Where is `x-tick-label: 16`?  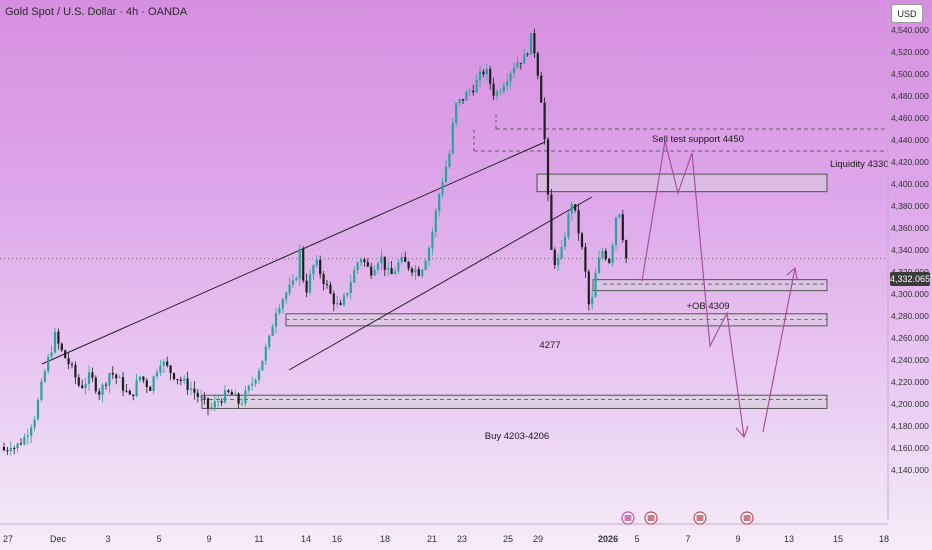 x-tick-label: 16 is located at coordinates (337, 539).